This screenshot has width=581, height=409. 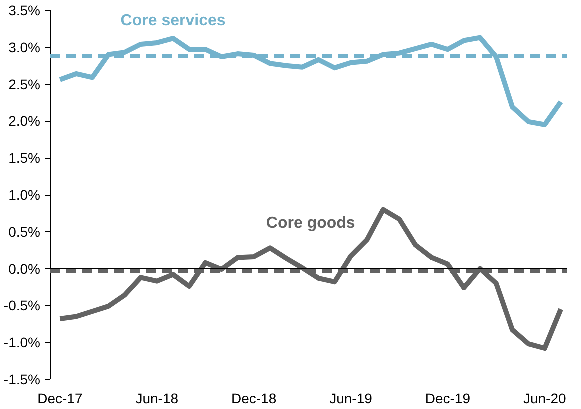 I want to click on x-tick-label: Jun-18, so click(x=157, y=398).